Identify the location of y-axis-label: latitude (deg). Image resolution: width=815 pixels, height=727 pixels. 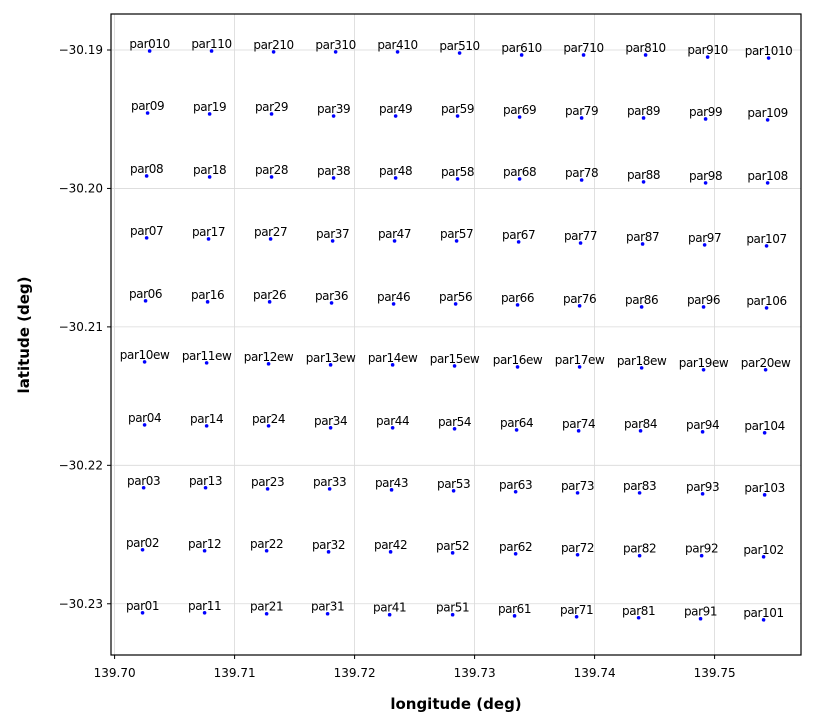
(24, 335).